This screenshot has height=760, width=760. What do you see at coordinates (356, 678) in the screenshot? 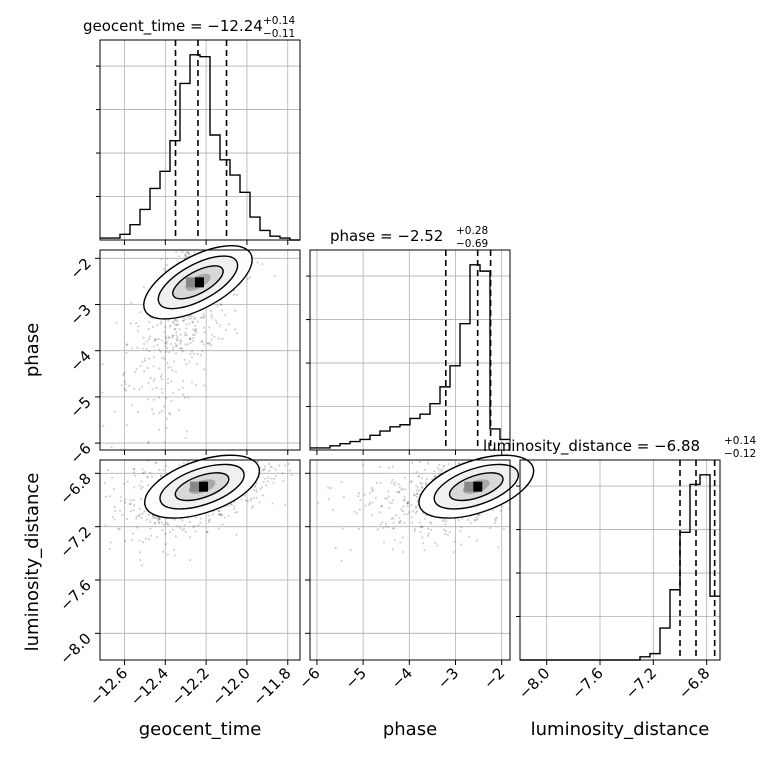
I see `x-tick-label-phase: −5` at bounding box center [356, 678].